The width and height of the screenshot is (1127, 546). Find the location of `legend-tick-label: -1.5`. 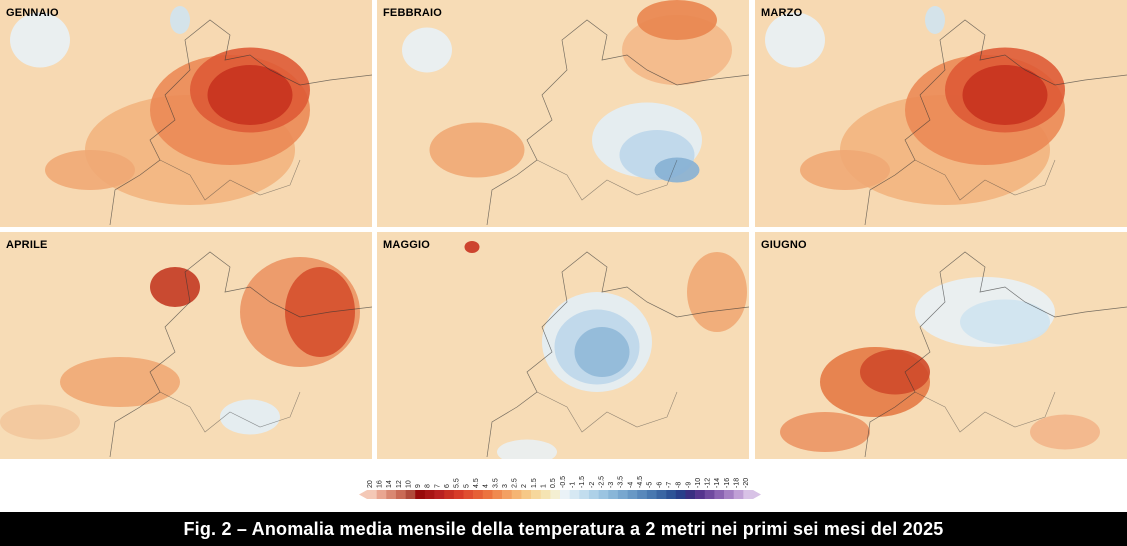

legend-tick-label: -1.5 is located at coordinates (582, 482).